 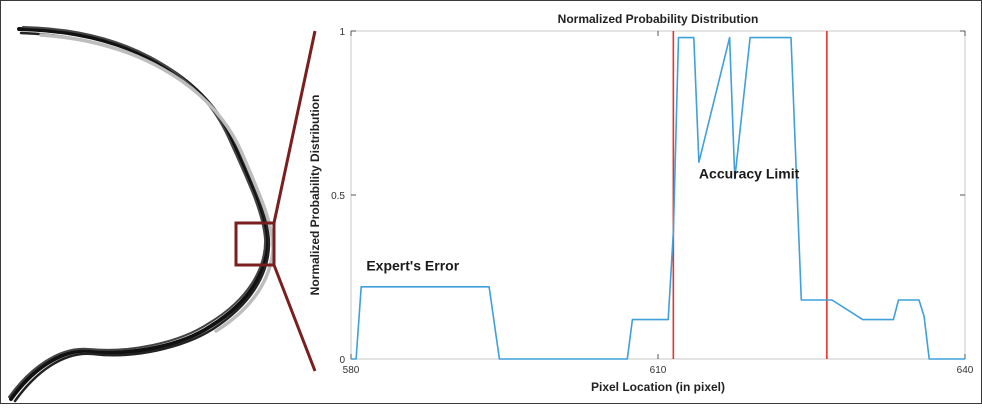 I want to click on x-axis-label: Pixel Location (in pixel), so click(x=658, y=387).